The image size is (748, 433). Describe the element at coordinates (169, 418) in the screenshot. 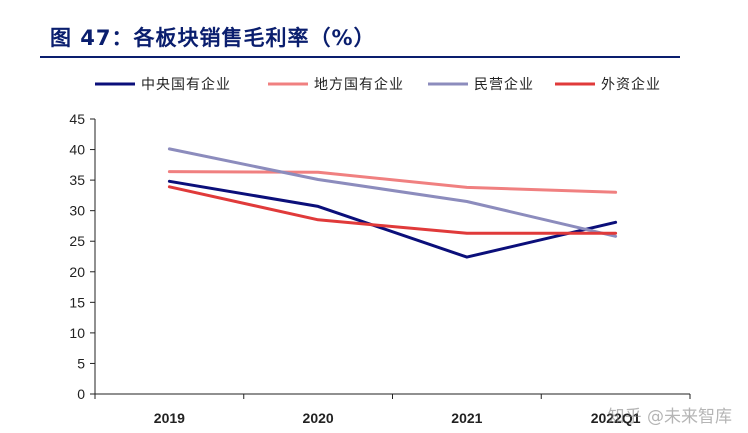

I see `x-tick-label: 2019` at that location.